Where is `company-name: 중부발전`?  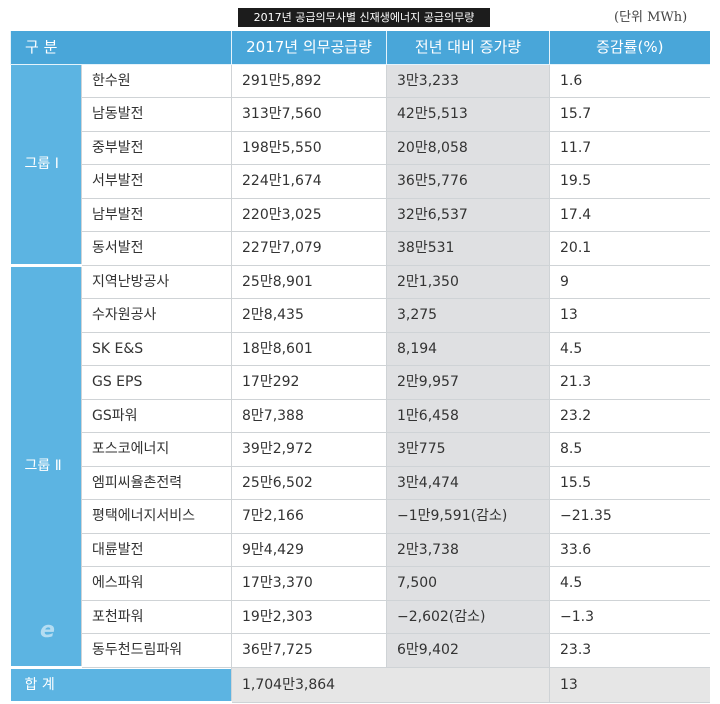
company-name: 중부발전 is located at coordinates (156, 148).